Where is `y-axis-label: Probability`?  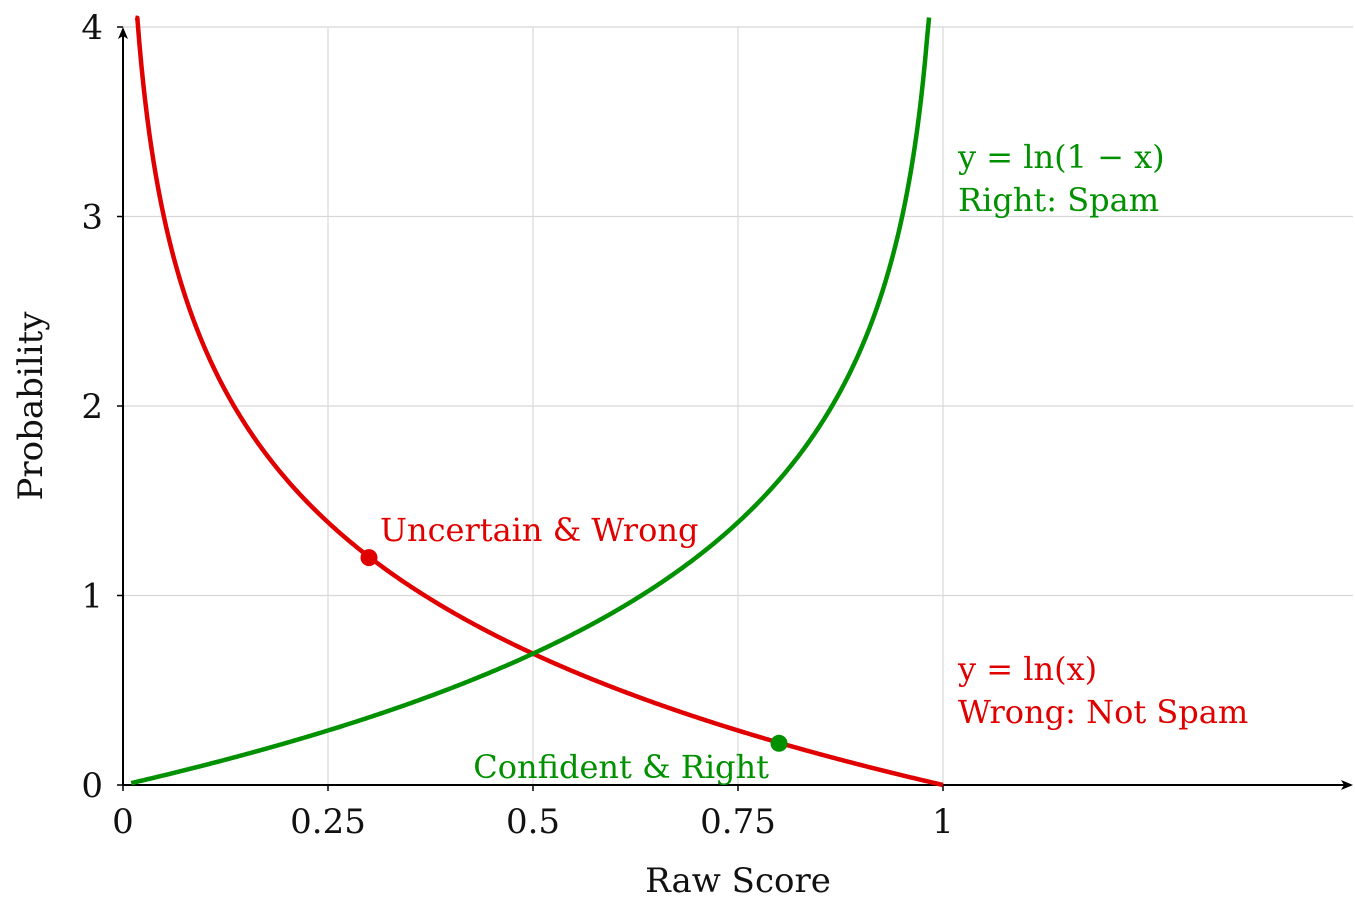 y-axis-label: Probability is located at coordinates (31, 406).